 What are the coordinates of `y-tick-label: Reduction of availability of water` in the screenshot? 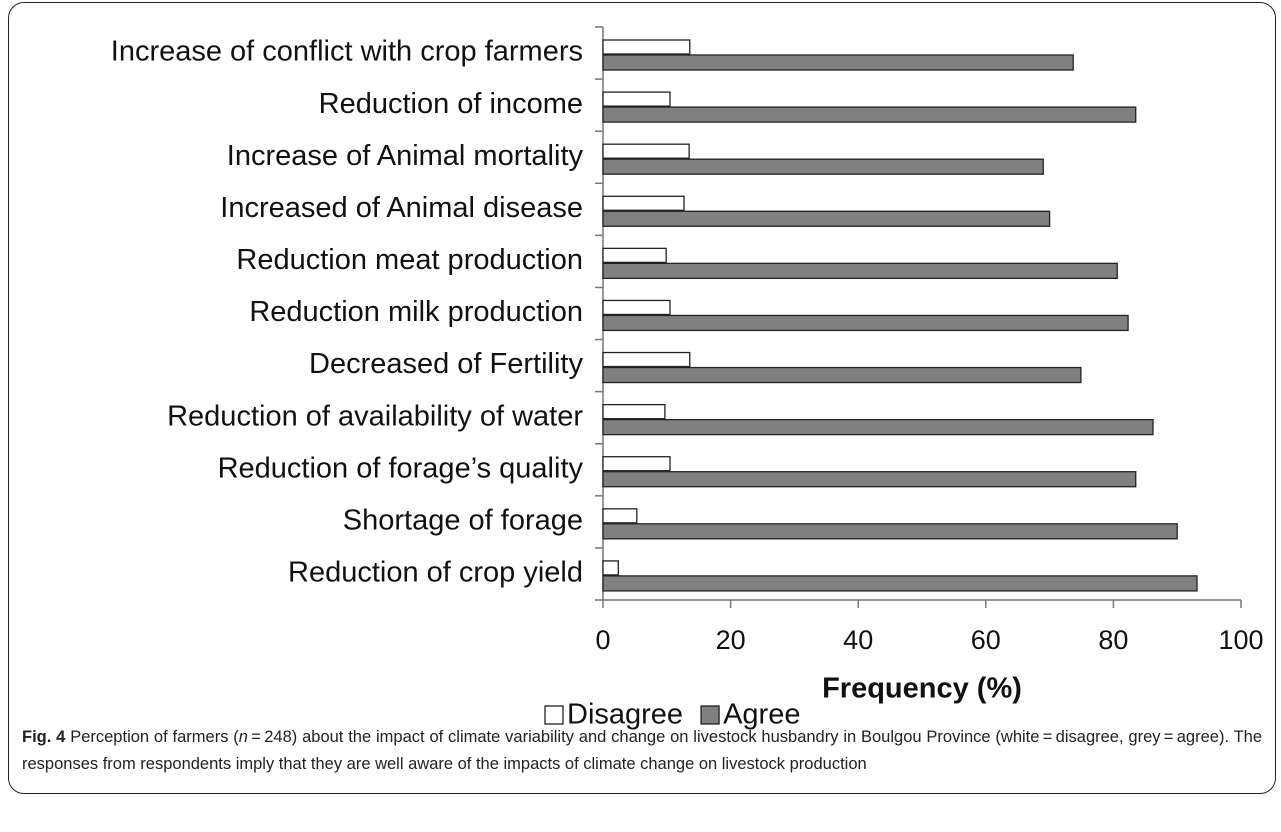 It's located at (375, 416).